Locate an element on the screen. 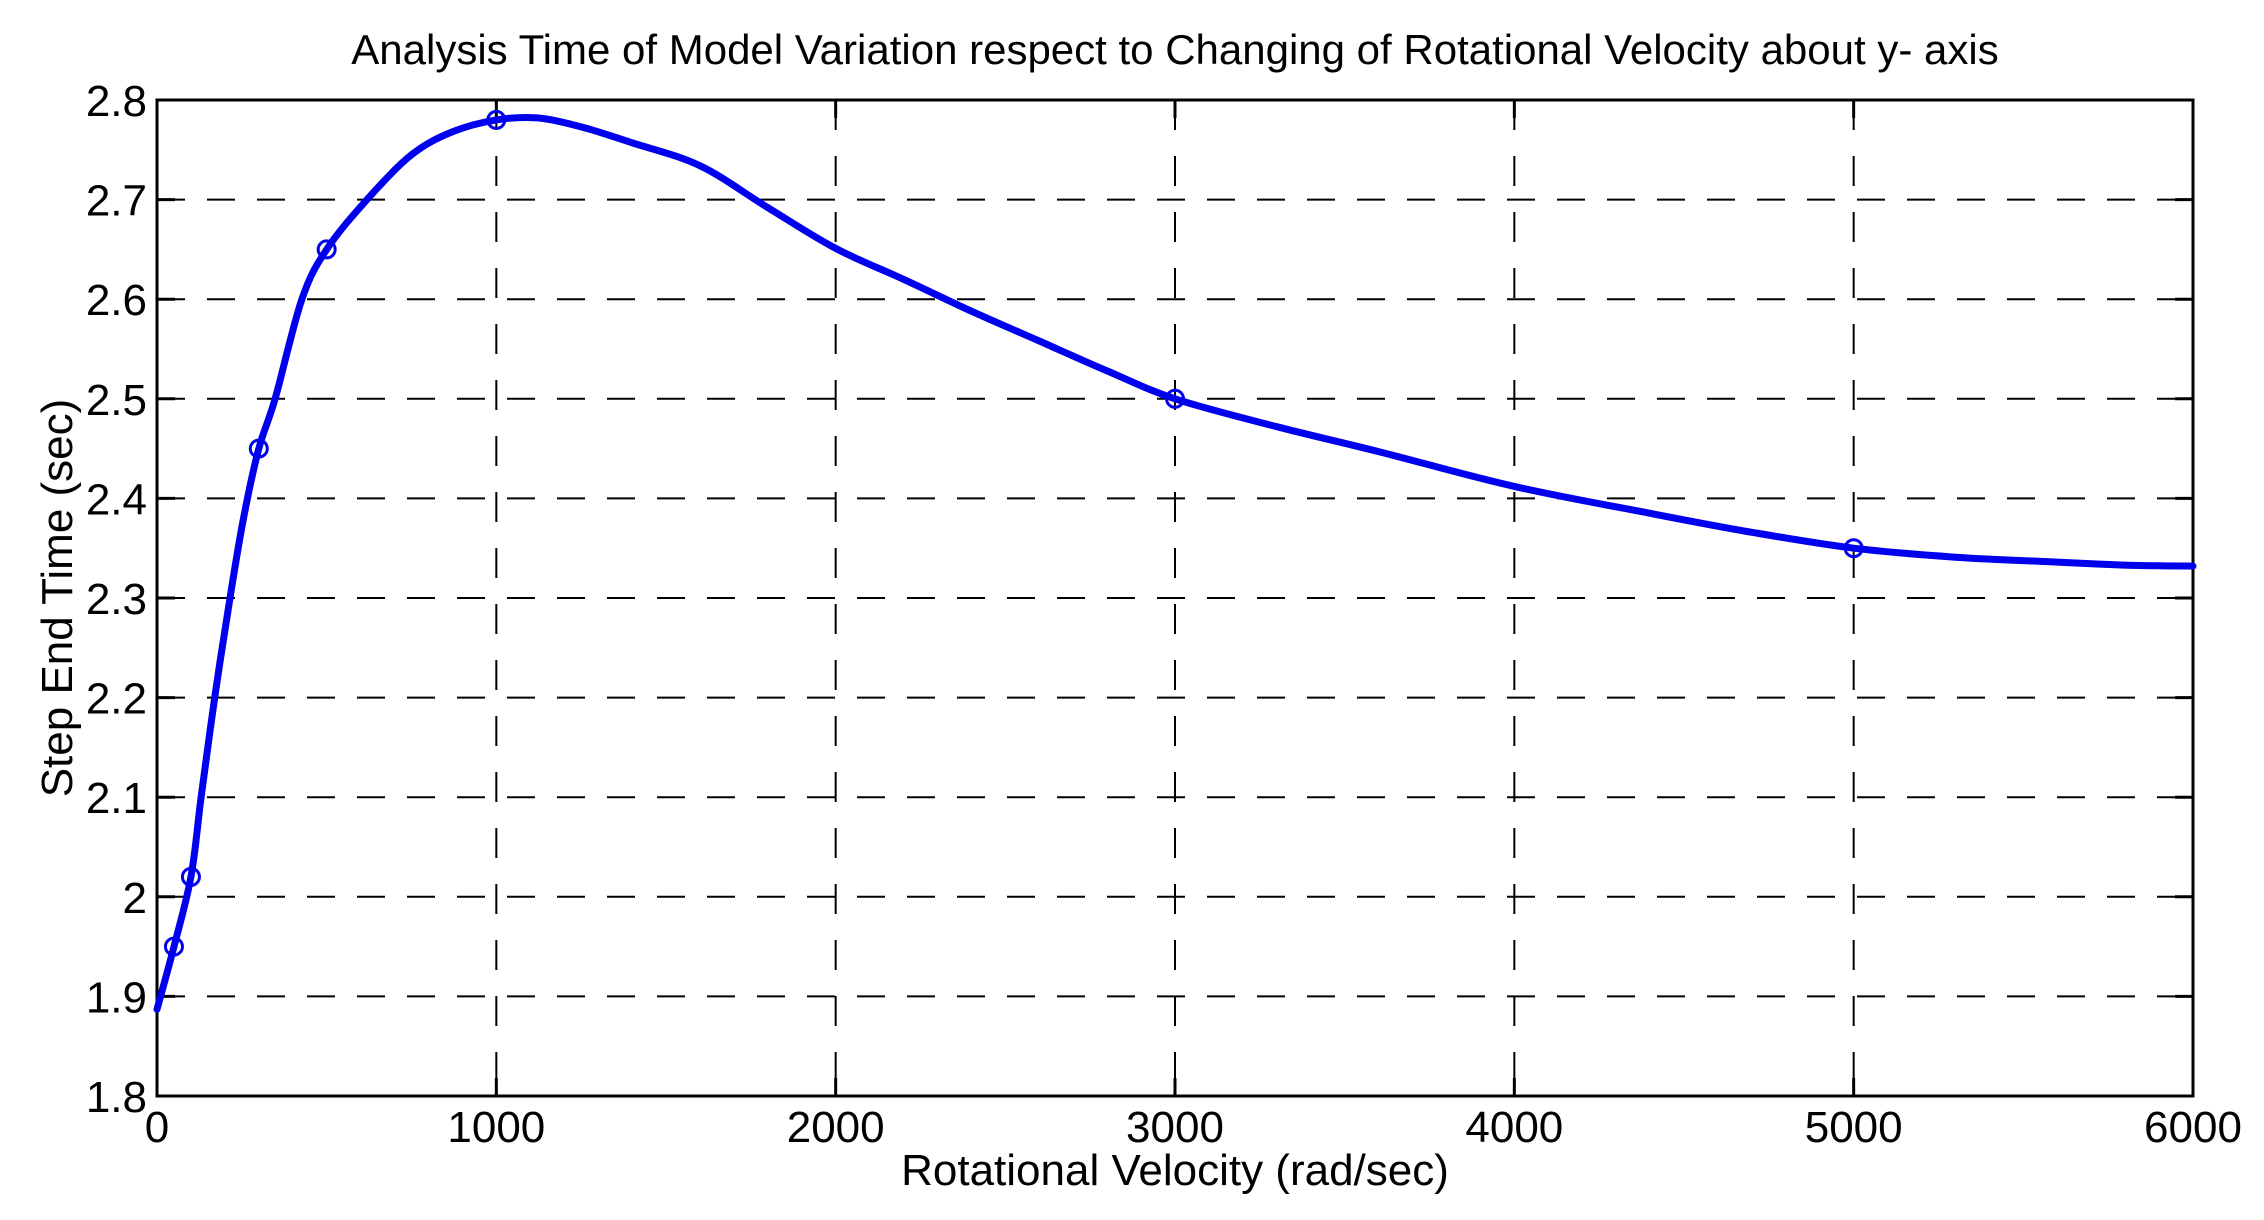 This screenshot has width=2264, height=1220. y-tick-label: 2.3 is located at coordinates (116, 599).